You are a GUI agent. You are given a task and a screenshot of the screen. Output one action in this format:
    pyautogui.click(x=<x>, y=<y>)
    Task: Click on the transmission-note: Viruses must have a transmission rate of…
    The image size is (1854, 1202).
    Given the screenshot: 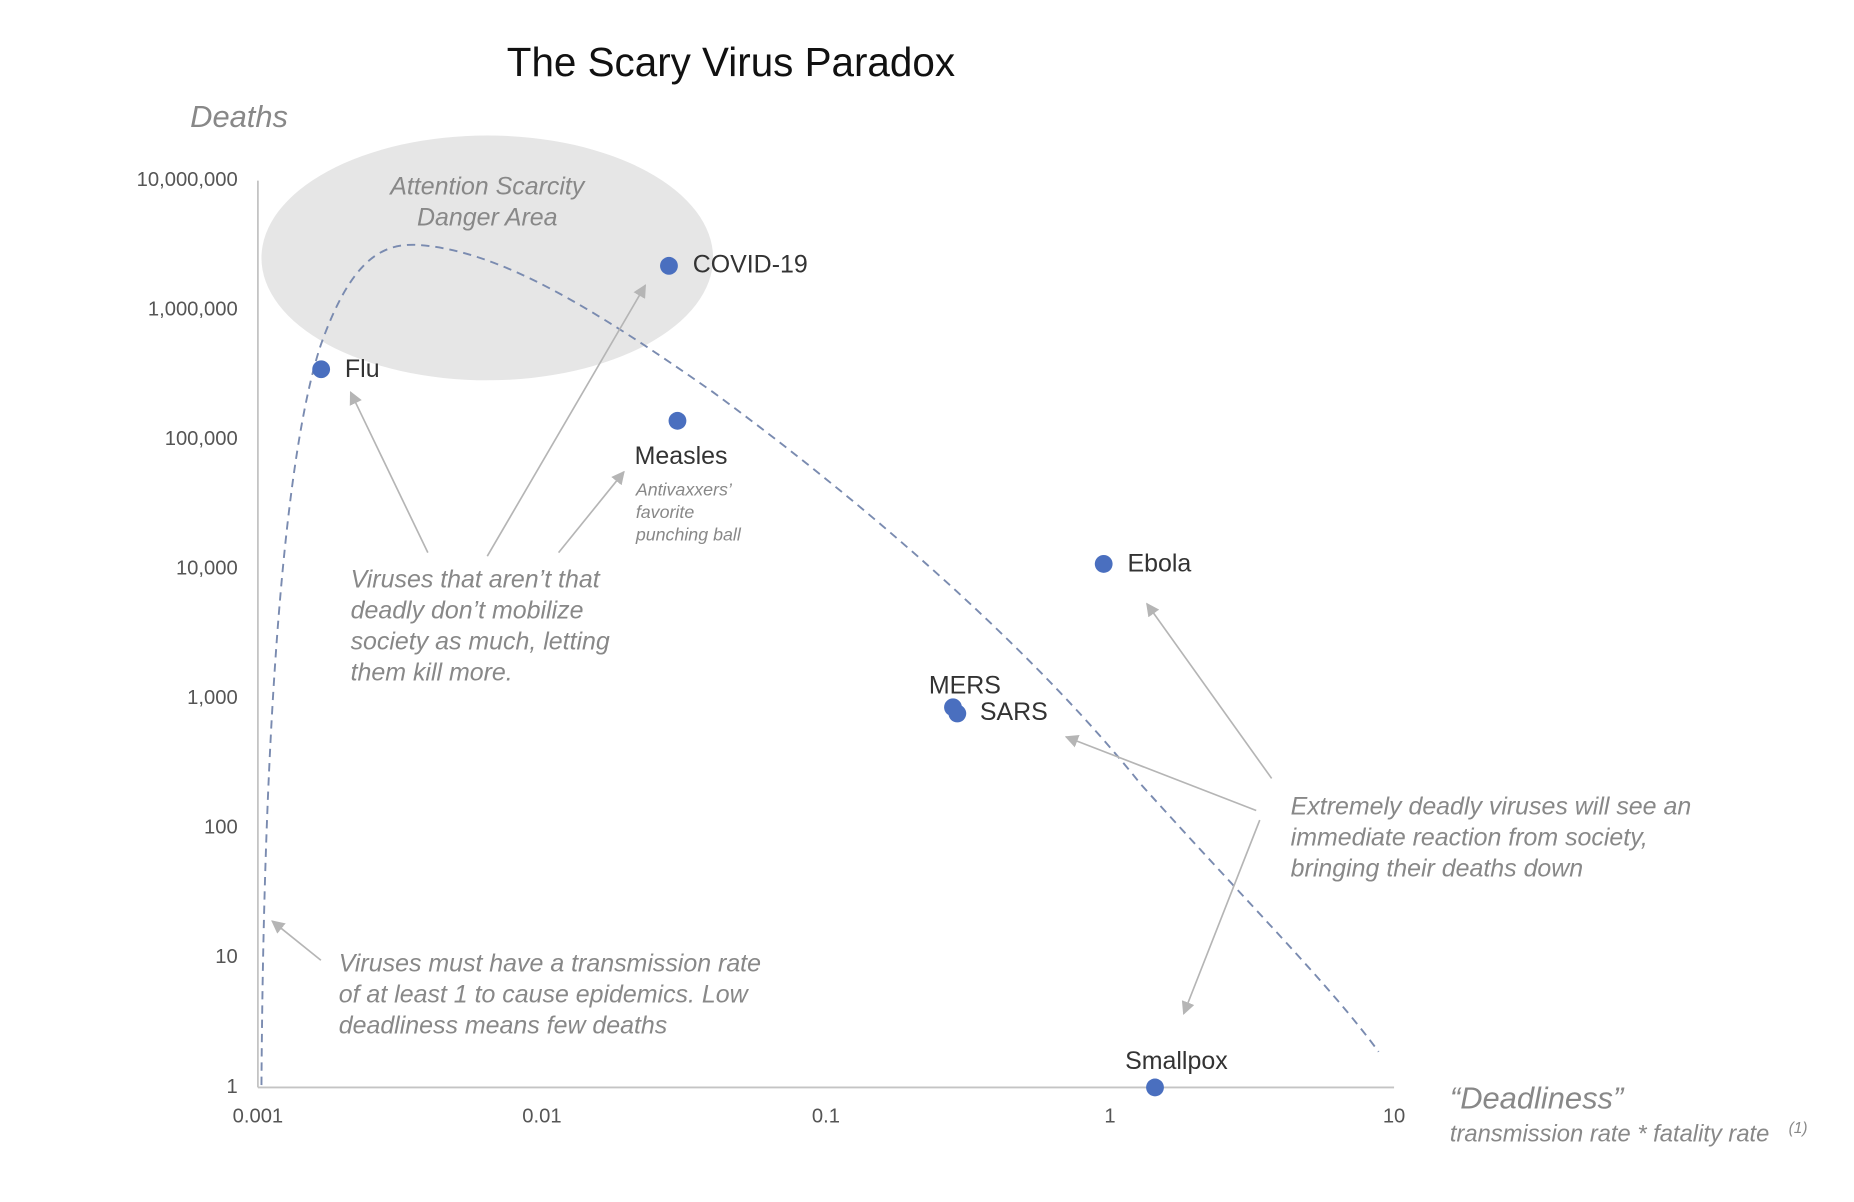 What is the action you would take?
    pyautogui.click(x=550, y=995)
    